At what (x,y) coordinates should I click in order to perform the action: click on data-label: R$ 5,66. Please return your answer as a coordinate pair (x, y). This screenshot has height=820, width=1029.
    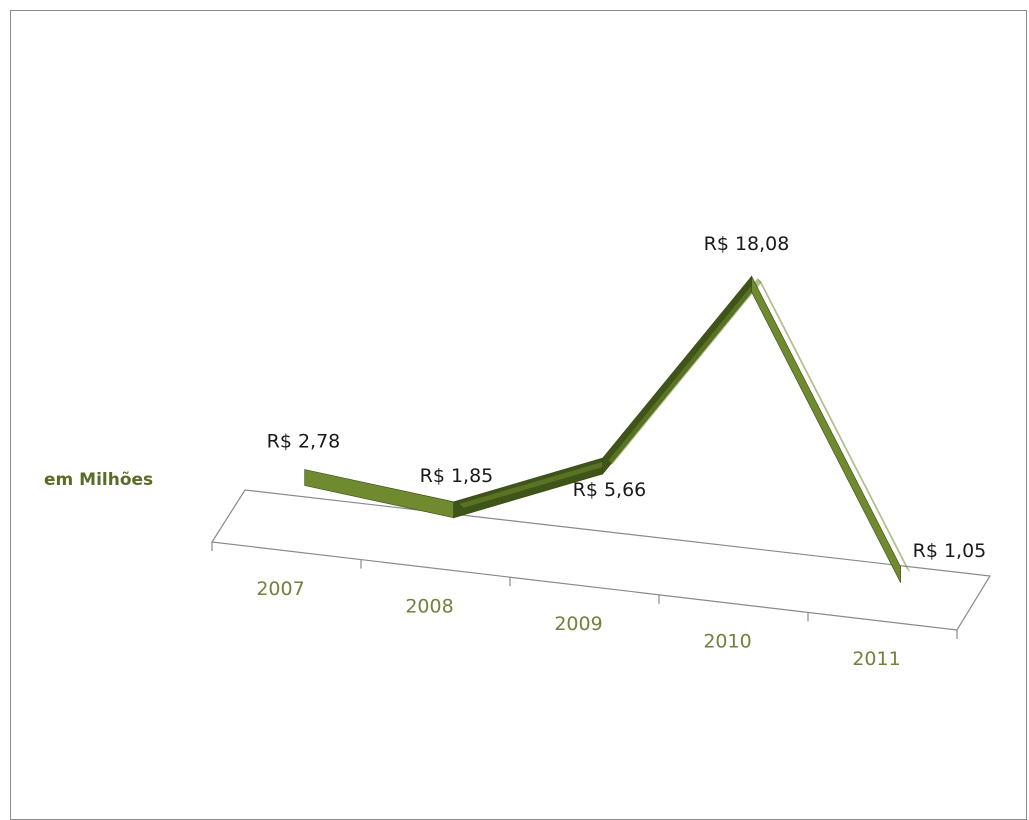
    Looking at the image, I should click on (610, 490).